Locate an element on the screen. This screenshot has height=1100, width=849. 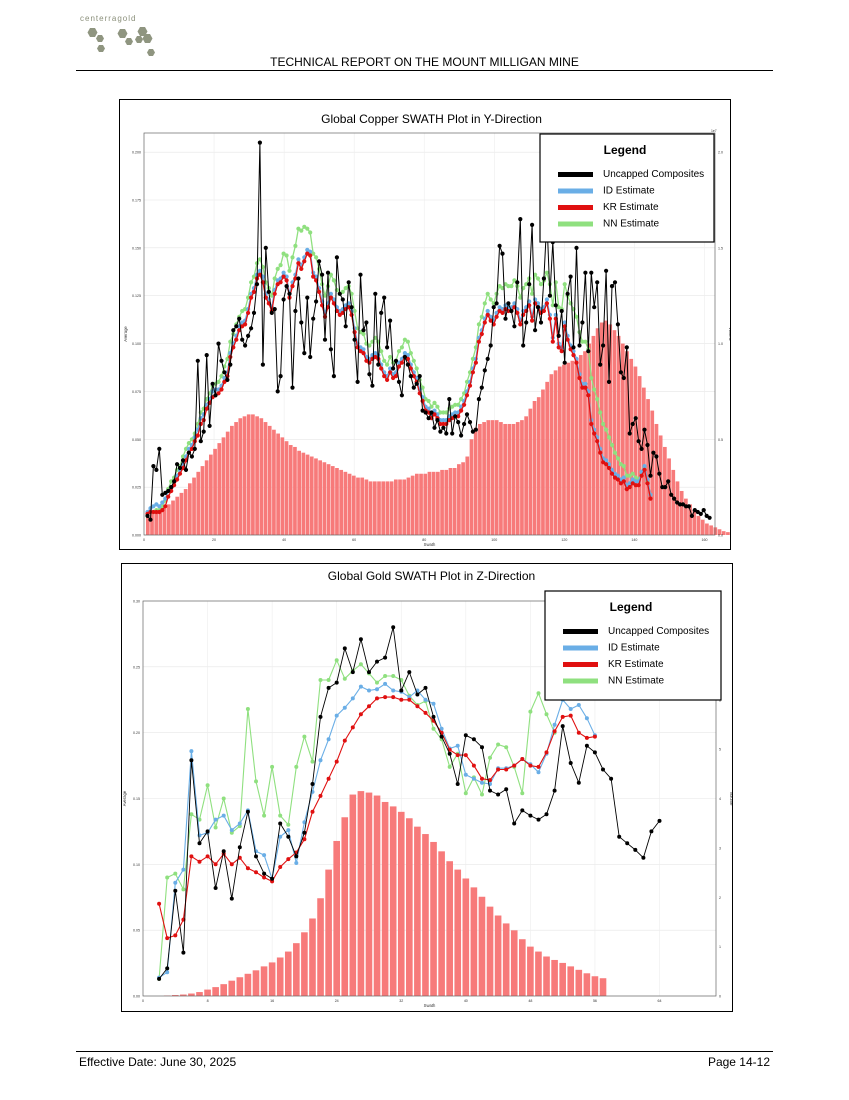
logo-wordmark: centerragold is located at coordinates (108, 18).